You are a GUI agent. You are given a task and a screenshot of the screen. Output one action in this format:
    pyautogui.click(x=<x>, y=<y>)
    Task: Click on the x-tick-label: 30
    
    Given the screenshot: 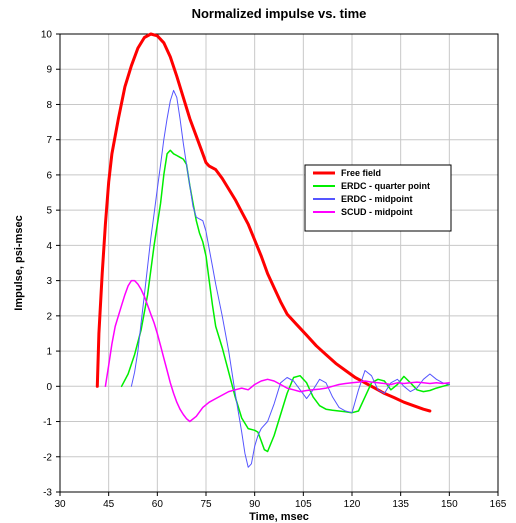 What is the action you would take?
    pyautogui.click(x=60, y=504)
    